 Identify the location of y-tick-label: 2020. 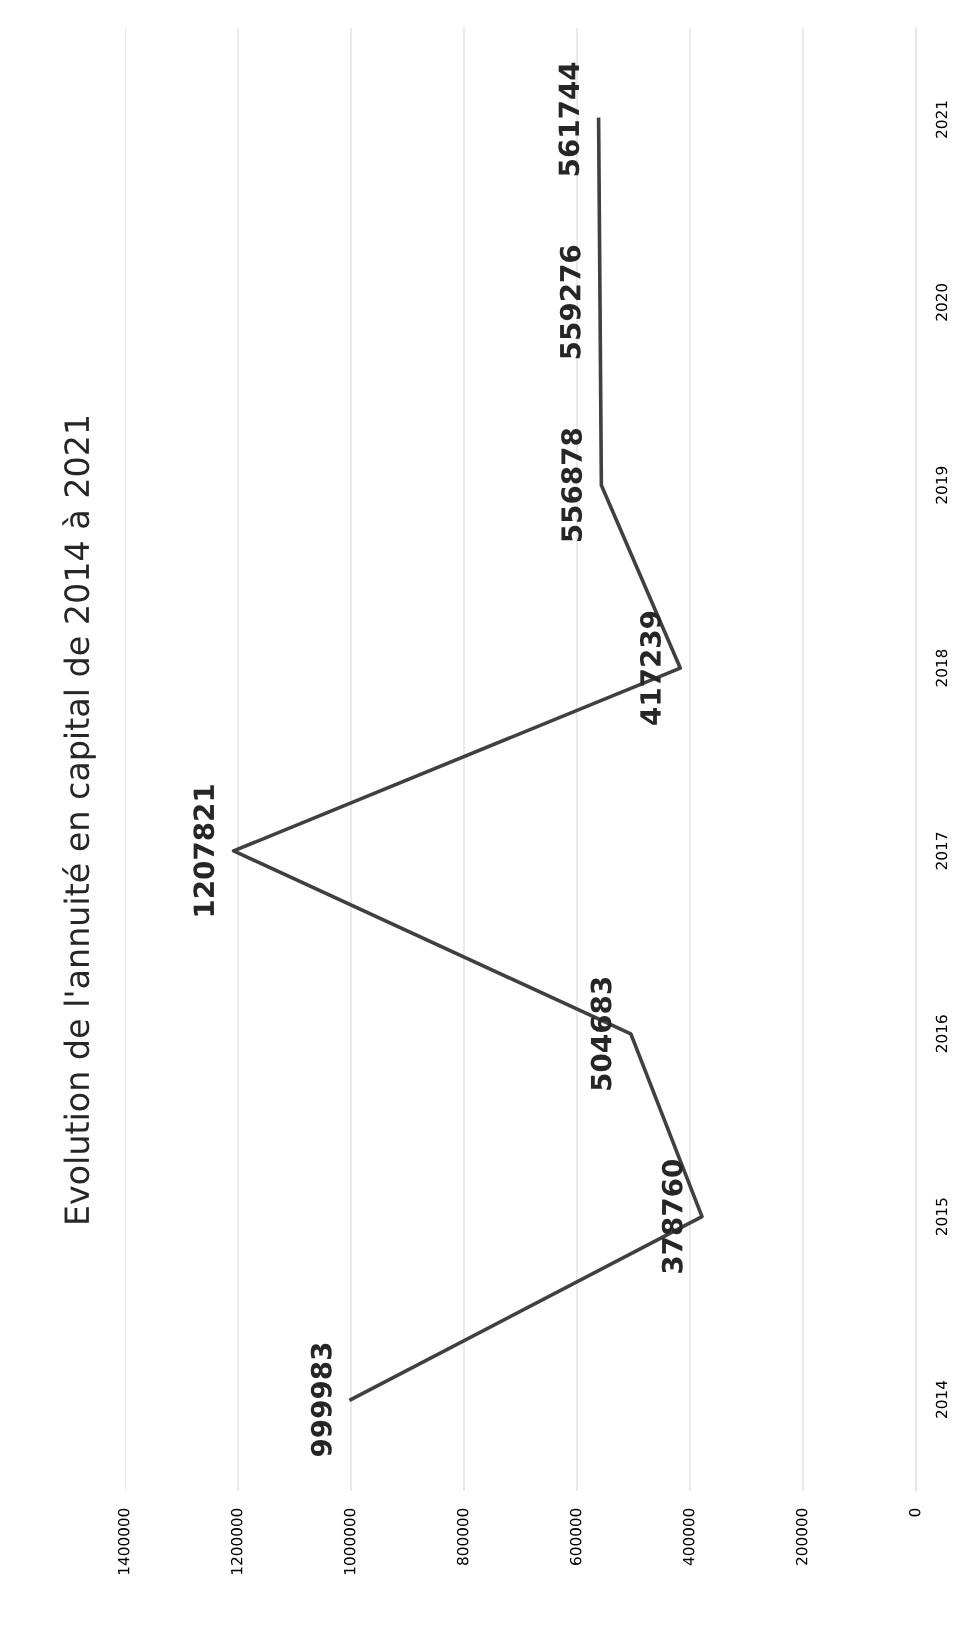
(941, 302).